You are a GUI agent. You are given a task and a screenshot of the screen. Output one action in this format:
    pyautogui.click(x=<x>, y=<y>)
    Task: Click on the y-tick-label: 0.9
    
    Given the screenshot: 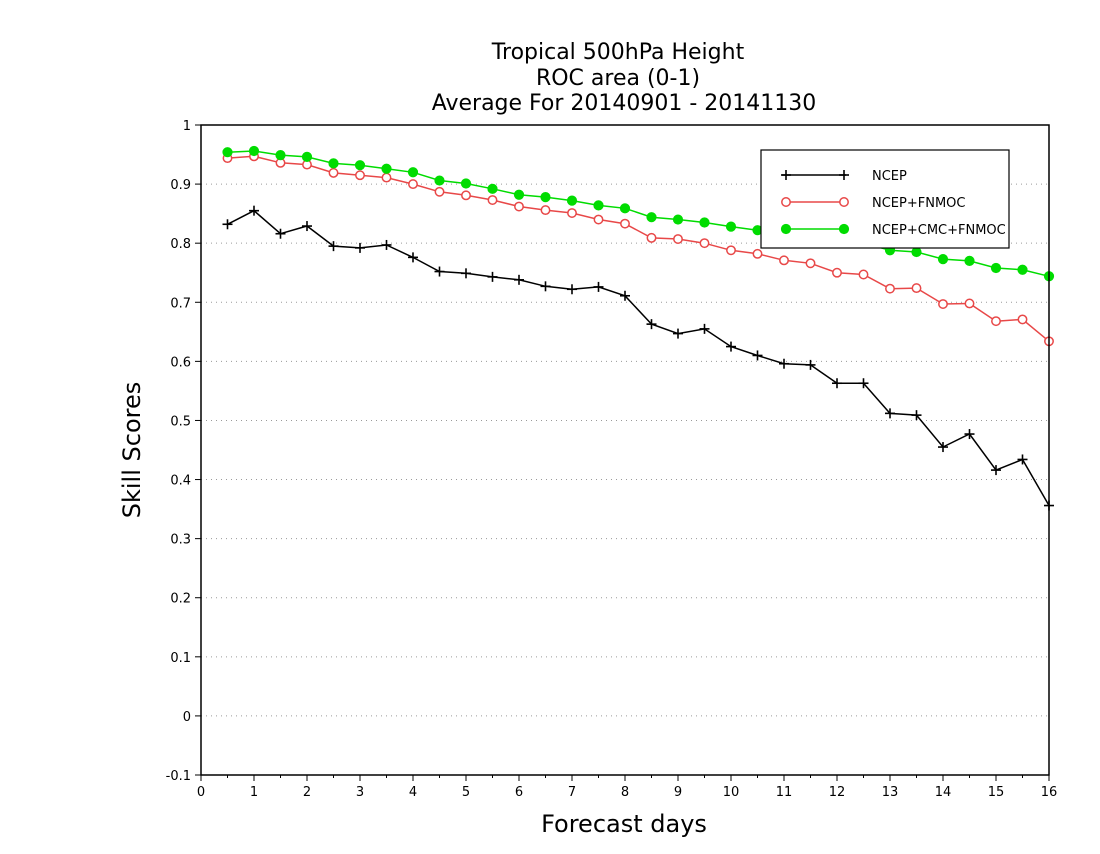 What is the action you would take?
    pyautogui.click(x=180, y=185)
    